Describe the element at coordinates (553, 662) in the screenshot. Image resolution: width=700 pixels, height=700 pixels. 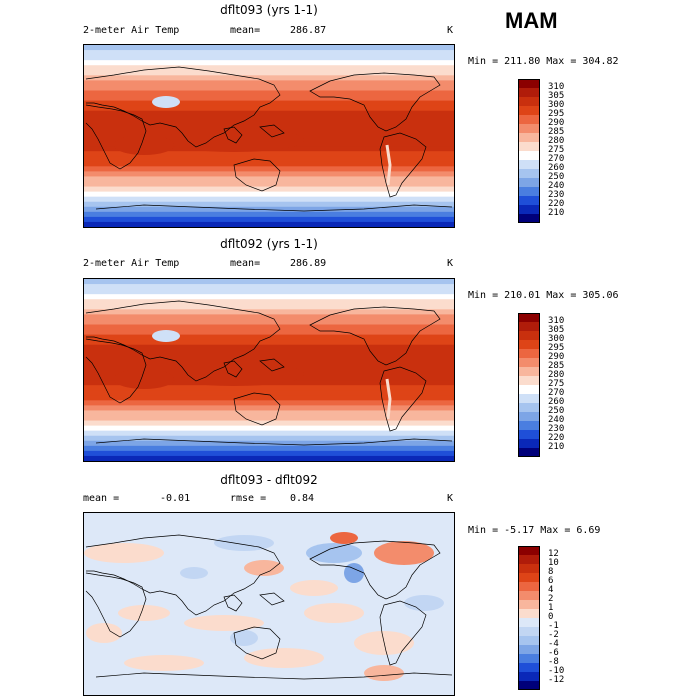
I see `colorbar-tick-label: -8` at that location.